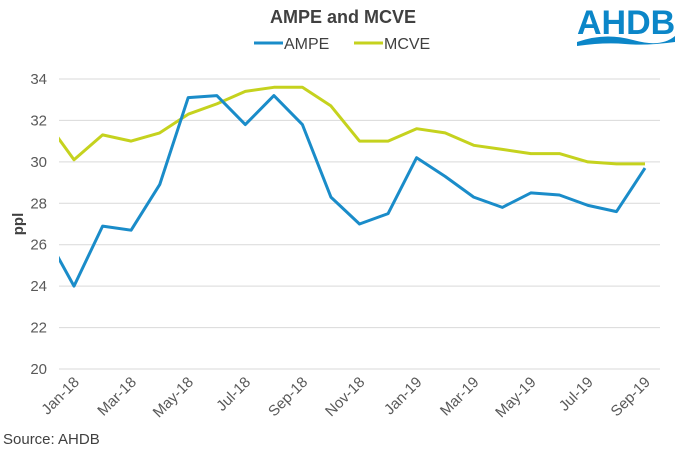 This screenshot has height=454, width=680. I want to click on x-tick-label: May-18, so click(173, 397).